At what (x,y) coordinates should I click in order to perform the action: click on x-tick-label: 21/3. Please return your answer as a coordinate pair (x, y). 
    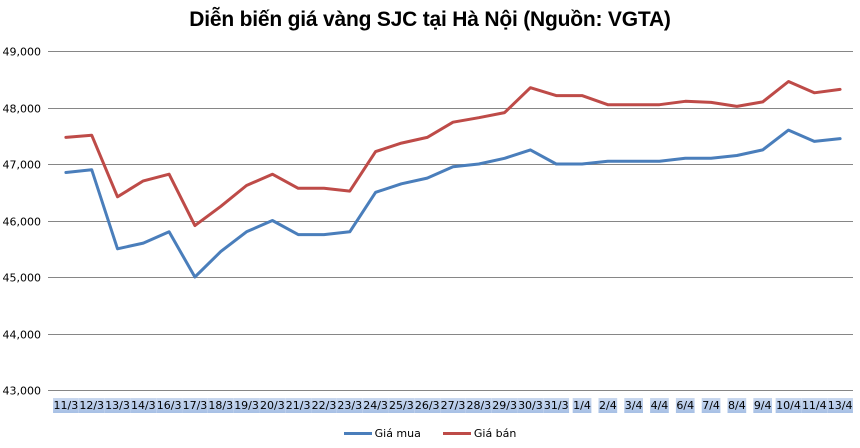
    Looking at the image, I should click on (298, 405).